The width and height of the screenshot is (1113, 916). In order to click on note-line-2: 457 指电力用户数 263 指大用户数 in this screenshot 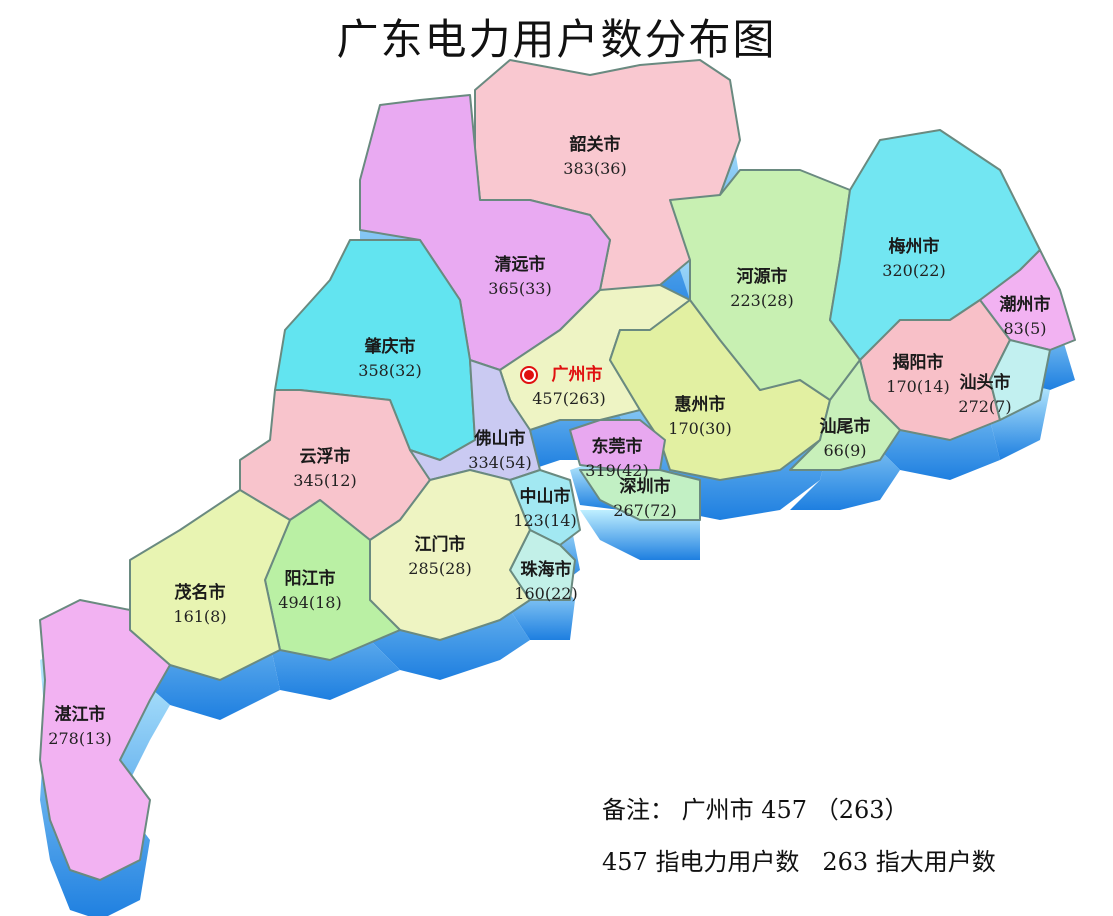, I will do `click(799, 862)`.